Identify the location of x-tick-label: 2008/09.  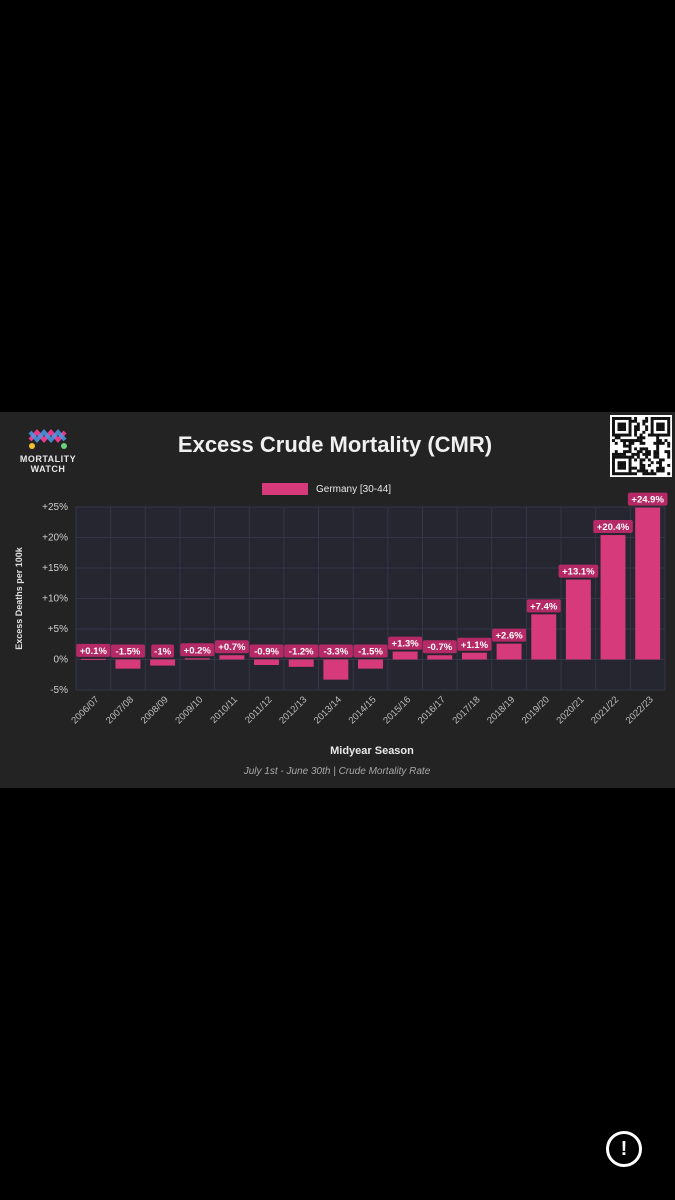
(155, 710).